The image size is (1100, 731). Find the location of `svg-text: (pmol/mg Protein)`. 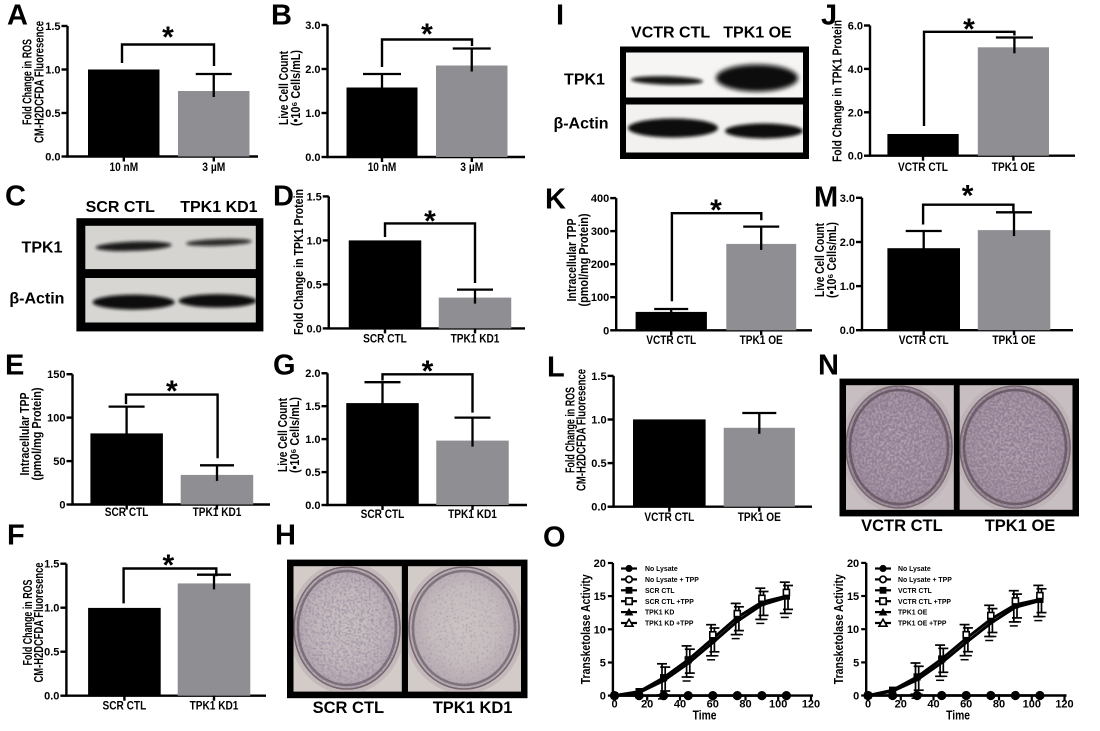

svg-text: (pmol/mg Protein) is located at coordinates (584, 260).